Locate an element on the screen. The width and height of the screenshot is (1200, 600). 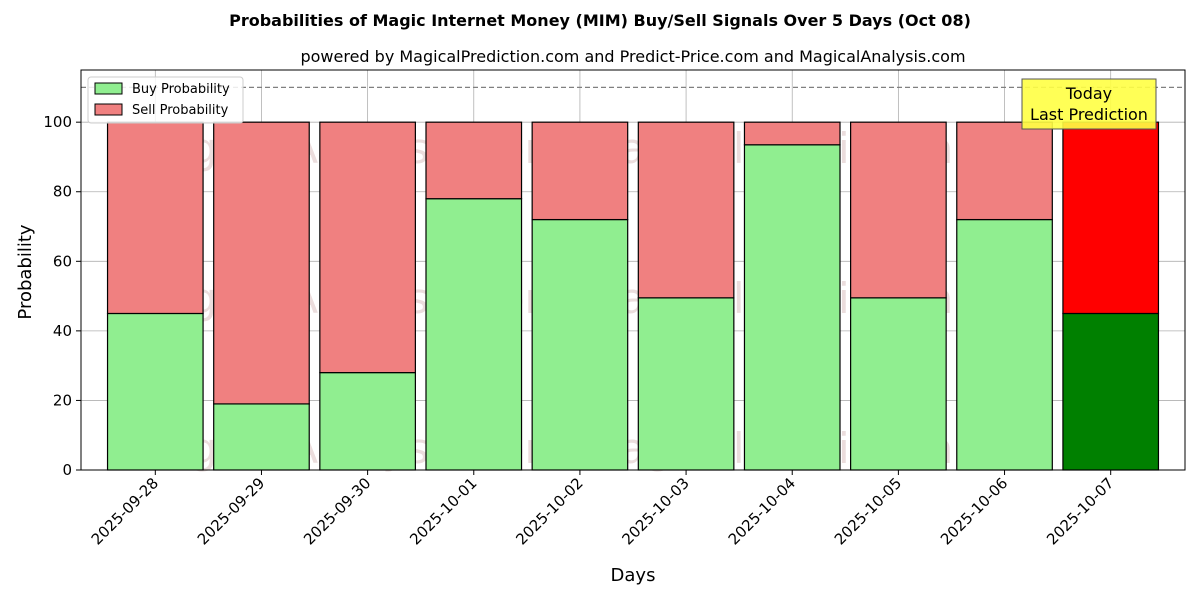
legend: Buy Probability Sell Probability is located at coordinates (165, 100).